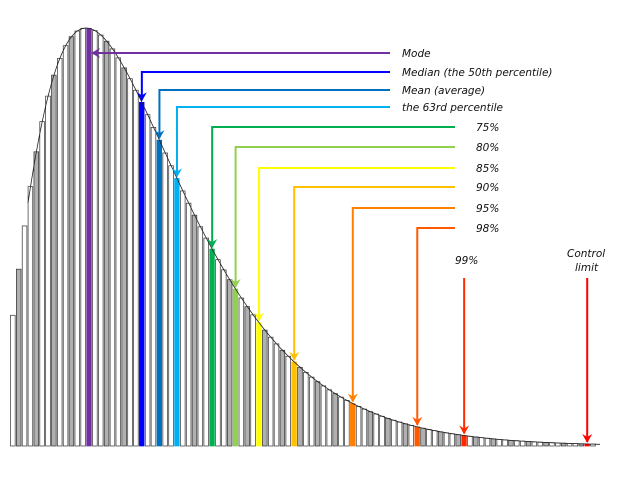 Image resolution: width=640 pixels, height=480 pixels. What do you see at coordinates (416, 54) in the screenshot?
I see `label-mode: Mode` at bounding box center [416, 54].